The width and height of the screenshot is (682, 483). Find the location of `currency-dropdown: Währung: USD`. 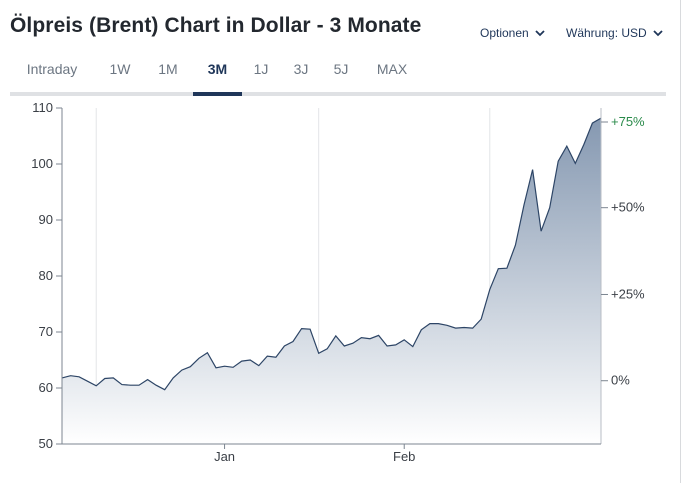

currency-dropdown: Währung: USD is located at coordinates (614, 33).